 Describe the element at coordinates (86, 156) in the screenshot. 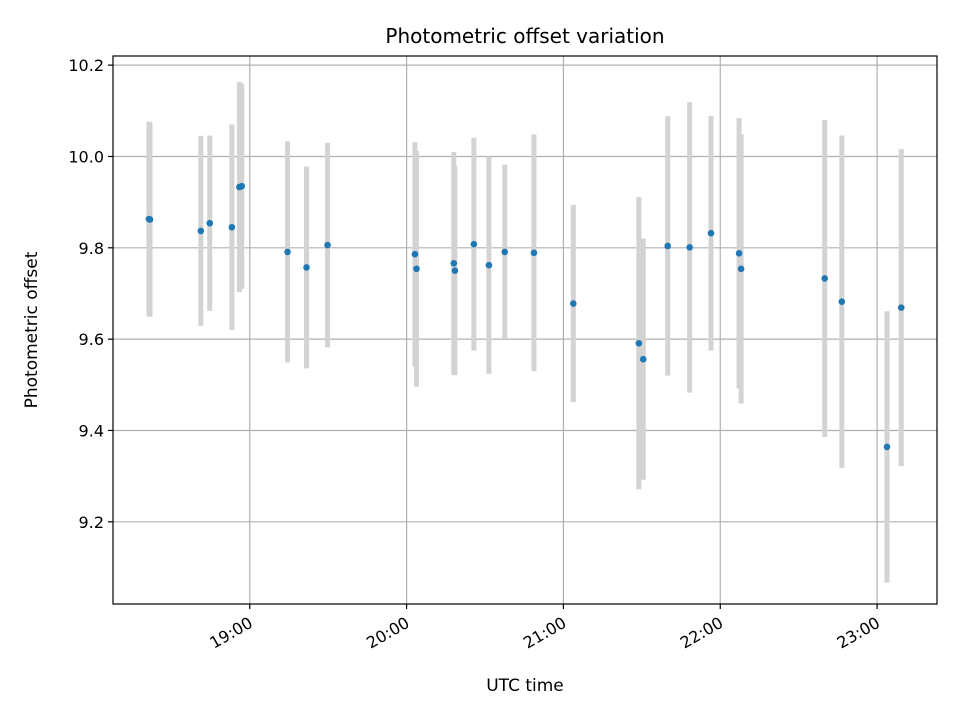

I see `y-tick-label: 10.0` at that location.